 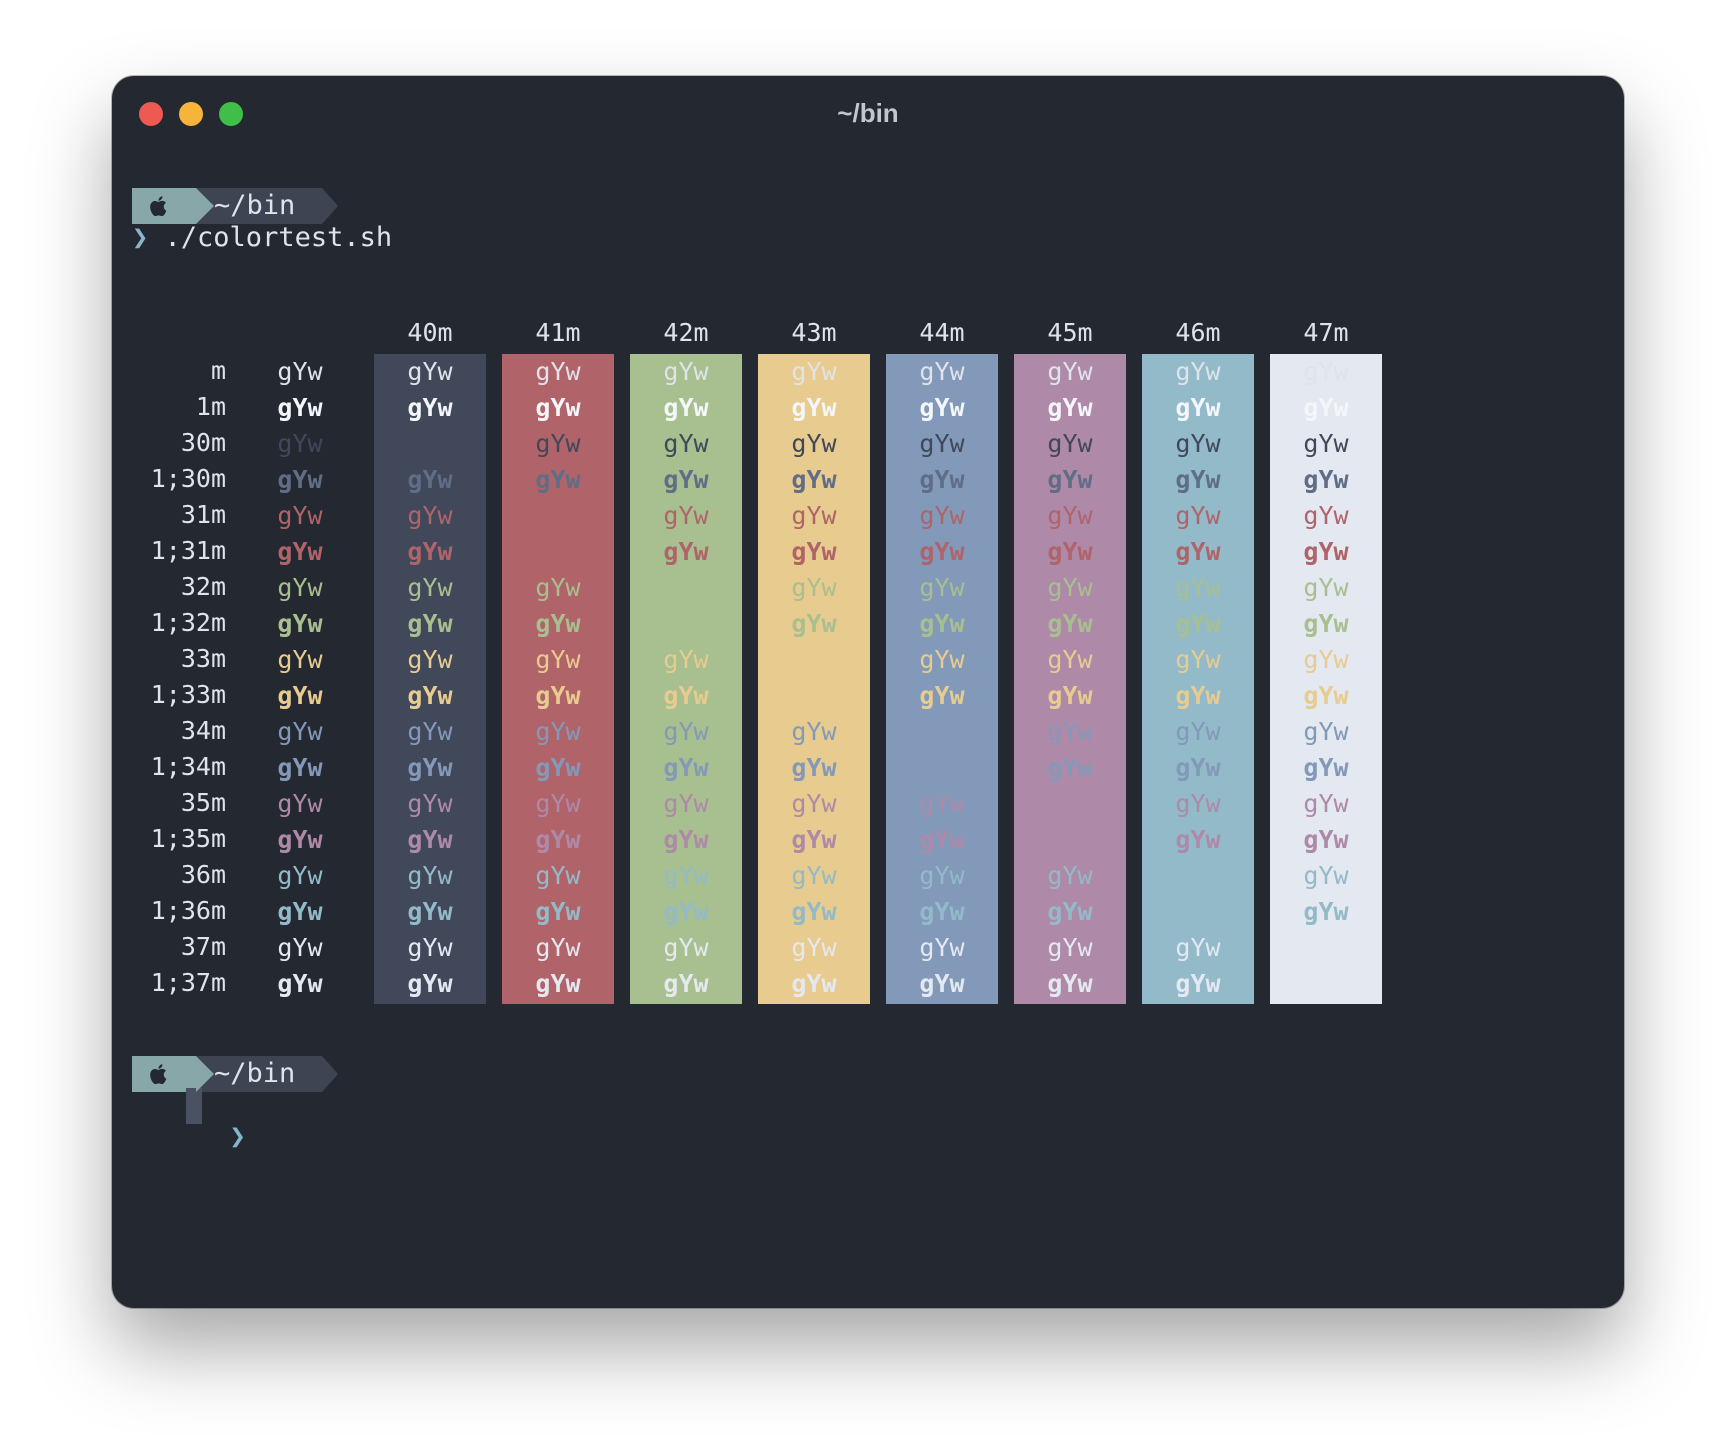 I want to click on row-label: 1;35m, so click(x=188, y=838).